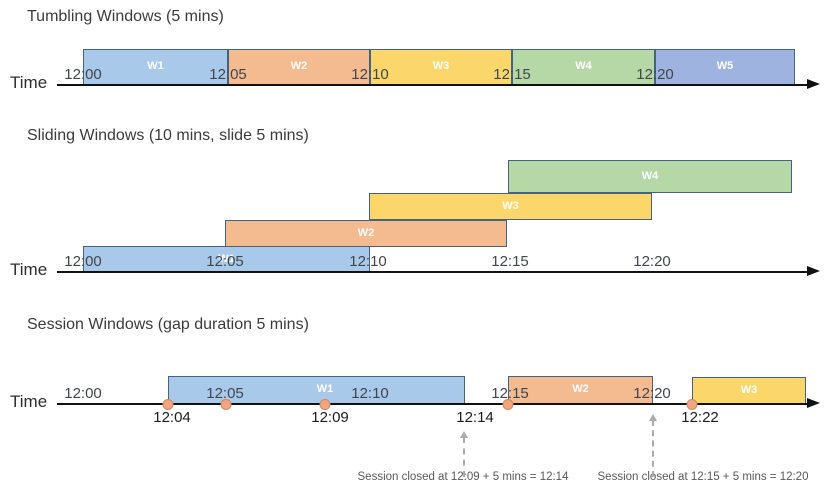 The height and width of the screenshot is (498, 829). What do you see at coordinates (330, 417) in the screenshot?
I see `event-time-label-1209: 12:09` at bounding box center [330, 417].